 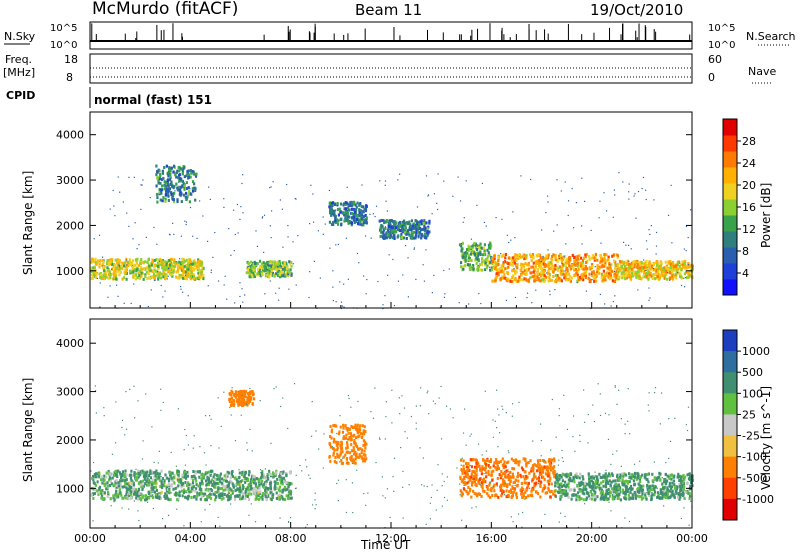 What do you see at coordinates (19, 72) in the screenshot?
I see `freq-unit: [MHz]` at bounding box center [19, 72].